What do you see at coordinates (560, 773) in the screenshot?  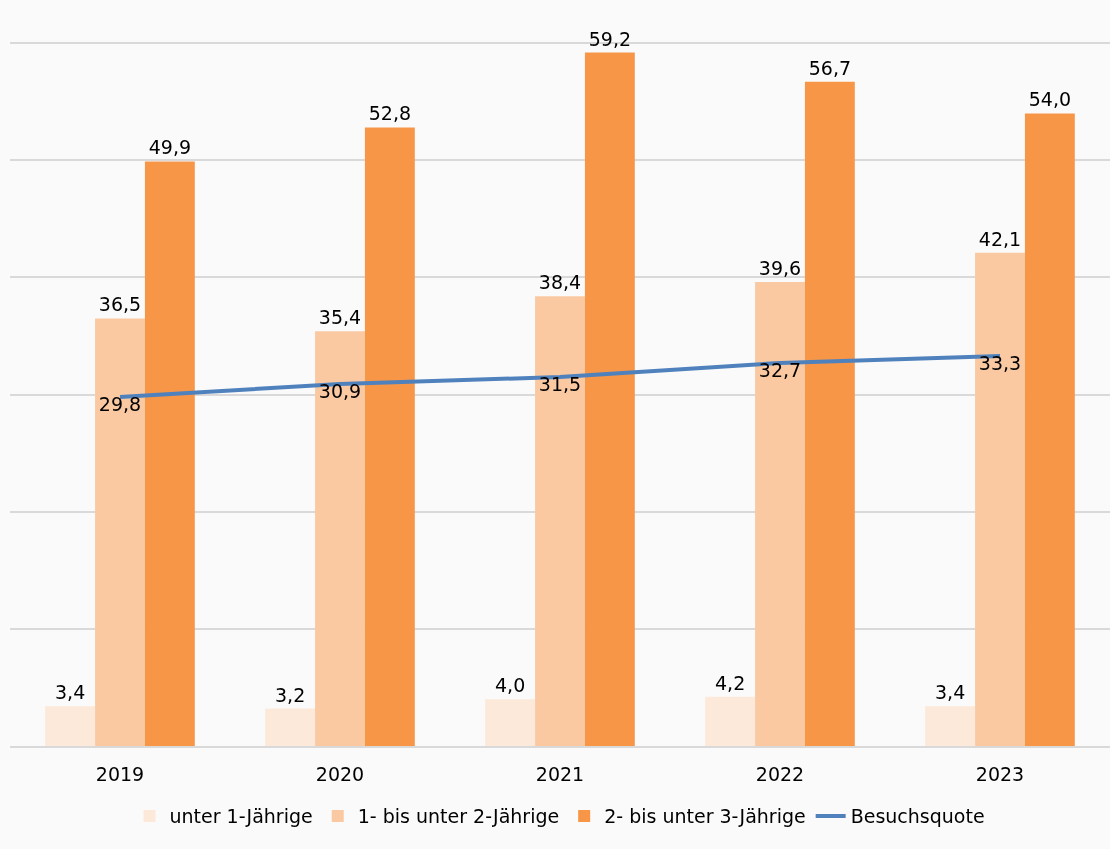 I see `x-tick-label: 2021` at bounding box center [560, 773].